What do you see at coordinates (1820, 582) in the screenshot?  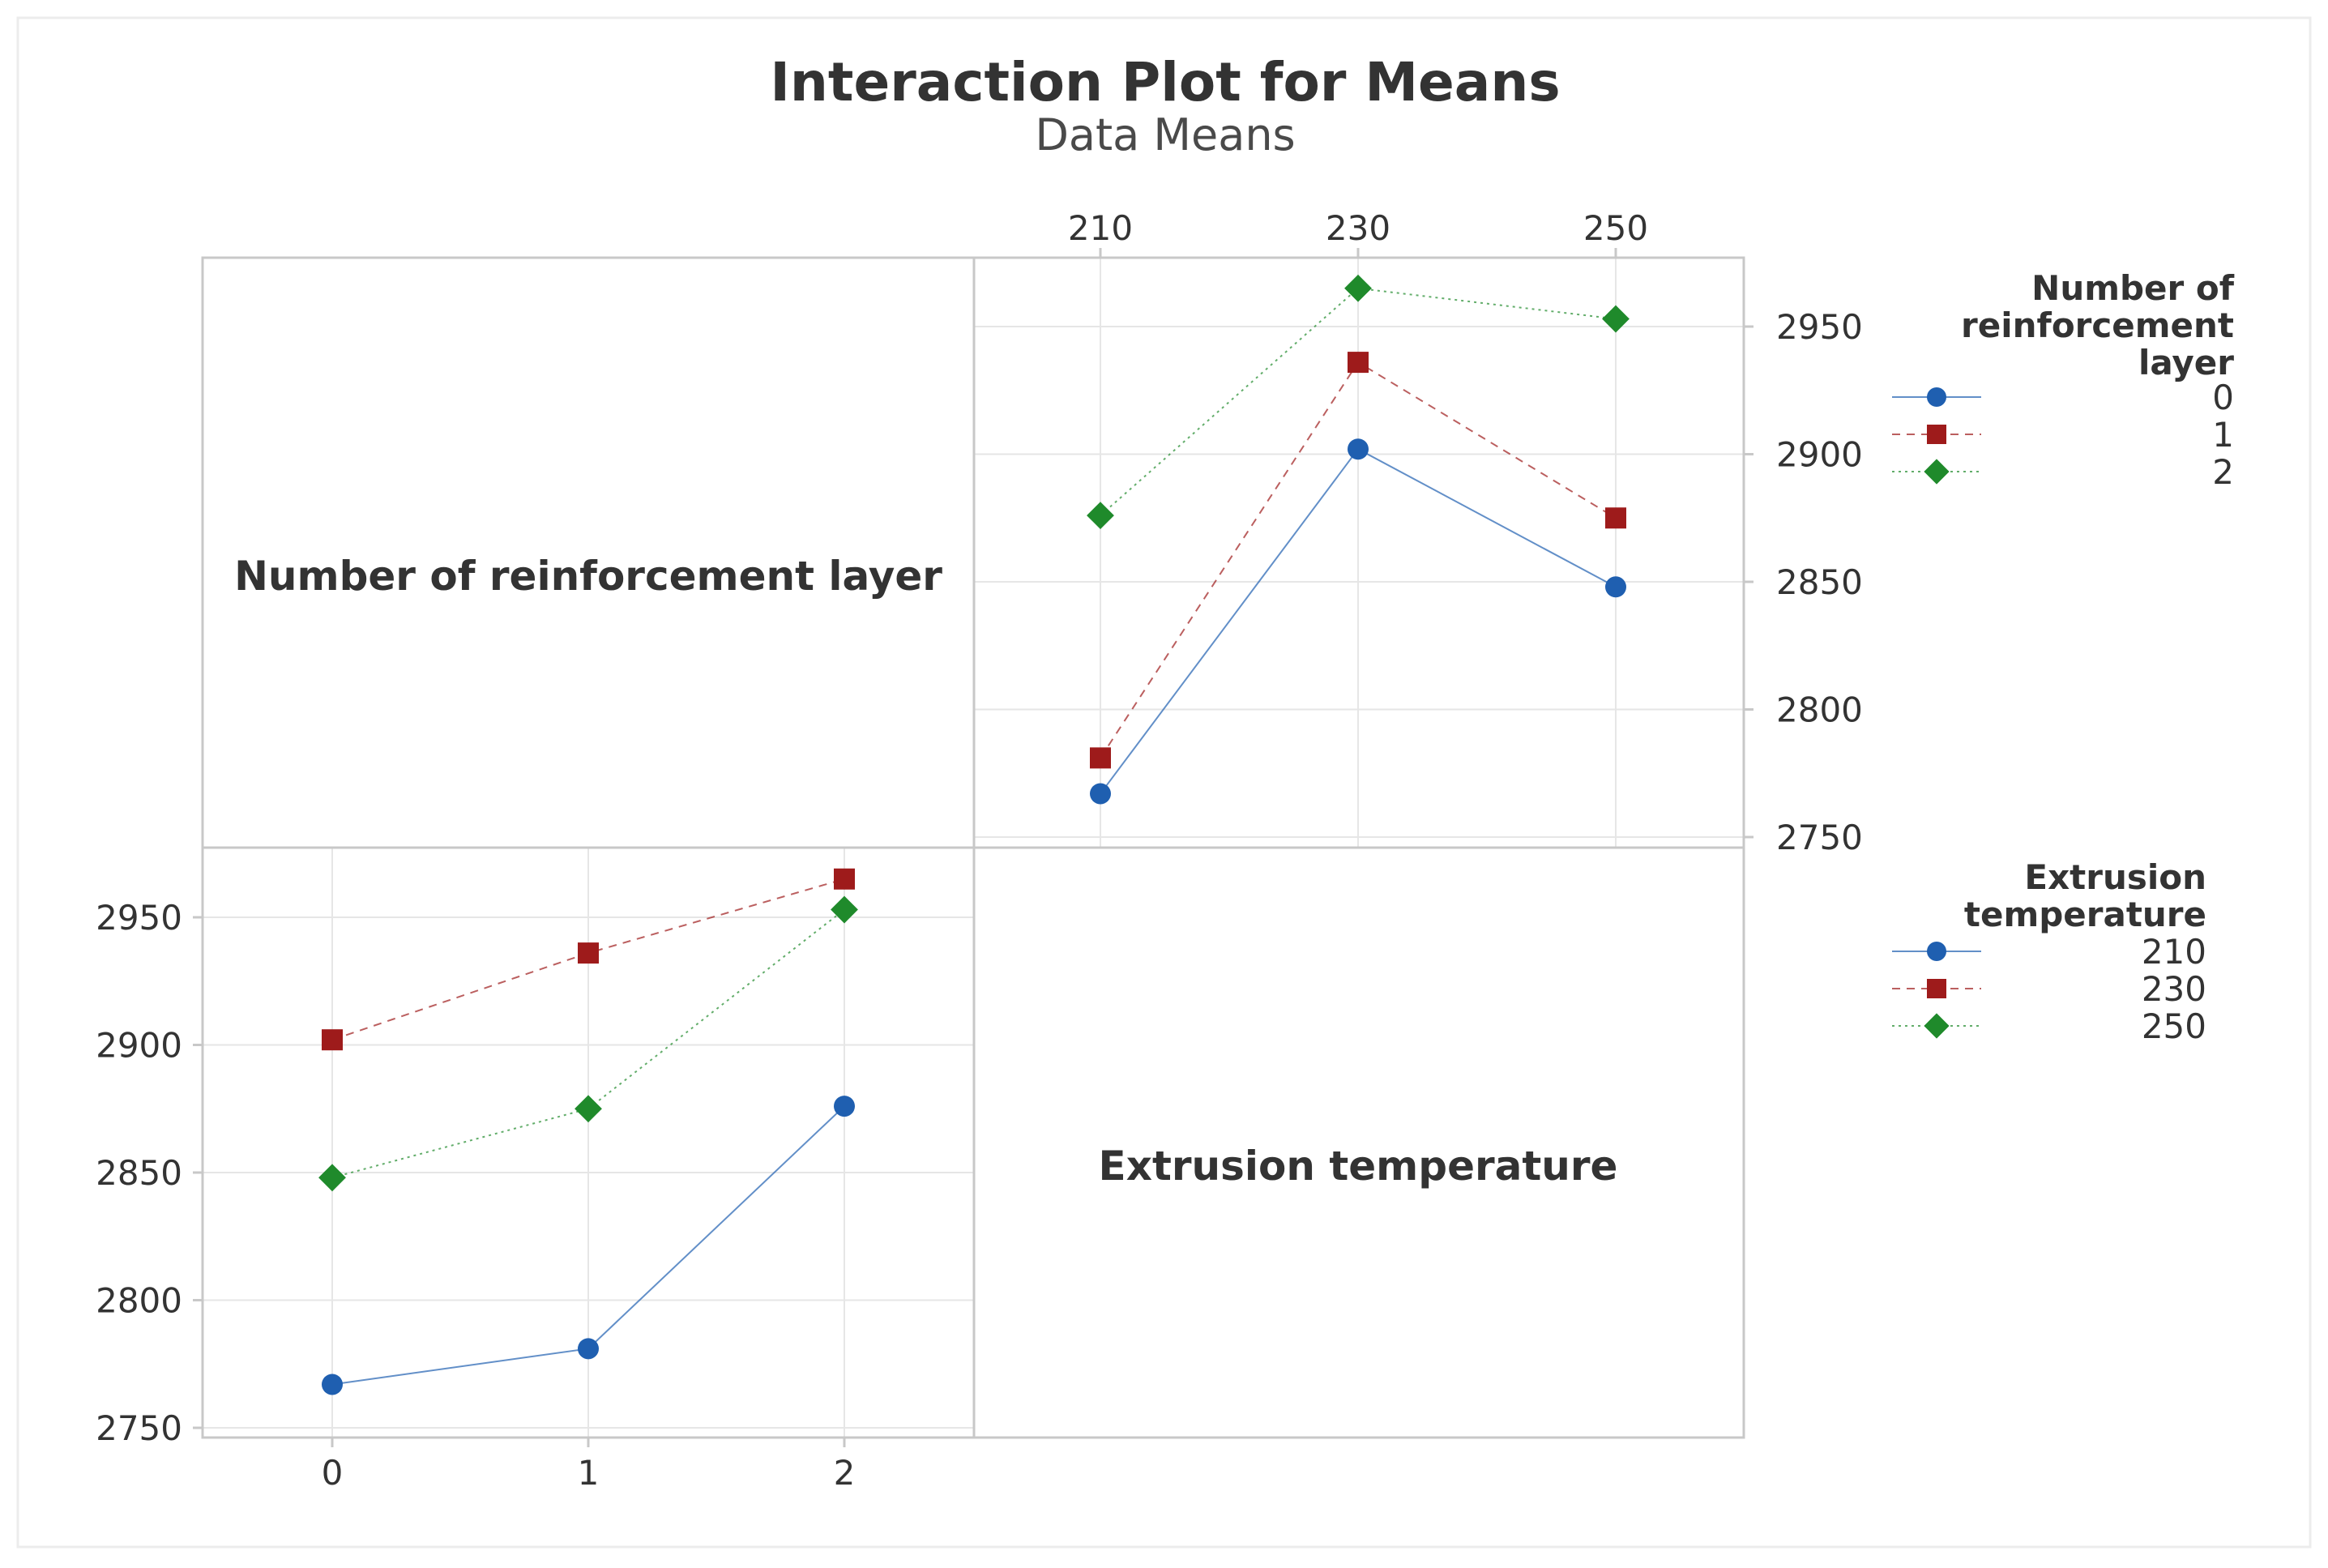 I see `top-y-tick-label-2850: 2850` at bounding box center [1820, 582].